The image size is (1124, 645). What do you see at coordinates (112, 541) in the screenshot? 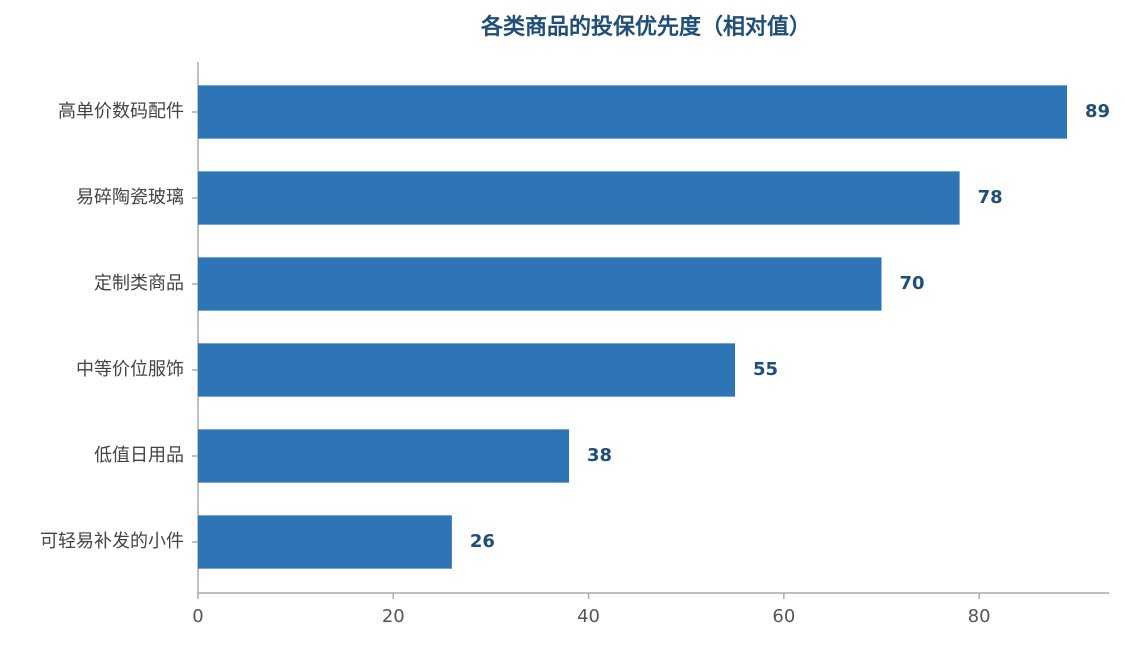
I see `y-tick-label: 可轻易补发的小件` at bounding box center [112, 541].